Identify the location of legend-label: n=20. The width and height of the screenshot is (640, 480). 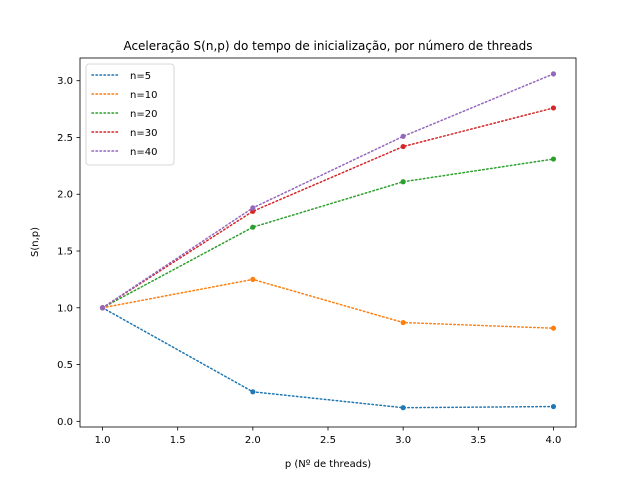
(143, 114).